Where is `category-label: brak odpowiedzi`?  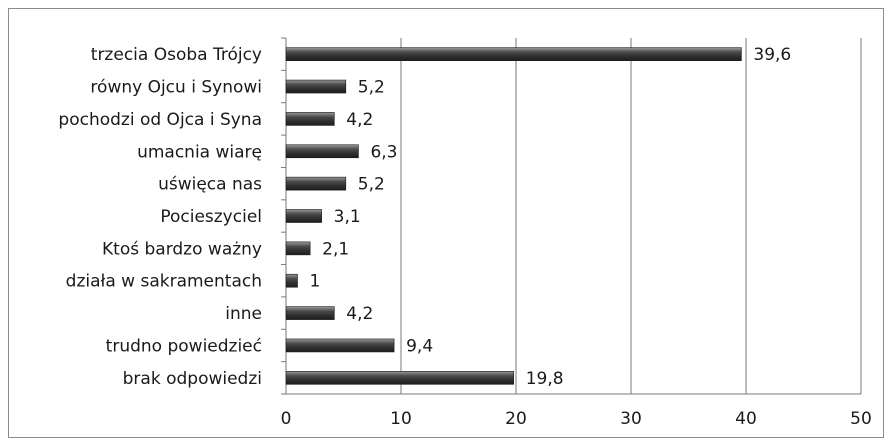 category-label: brak odpowiedzi is located at coordinates (192, 379).